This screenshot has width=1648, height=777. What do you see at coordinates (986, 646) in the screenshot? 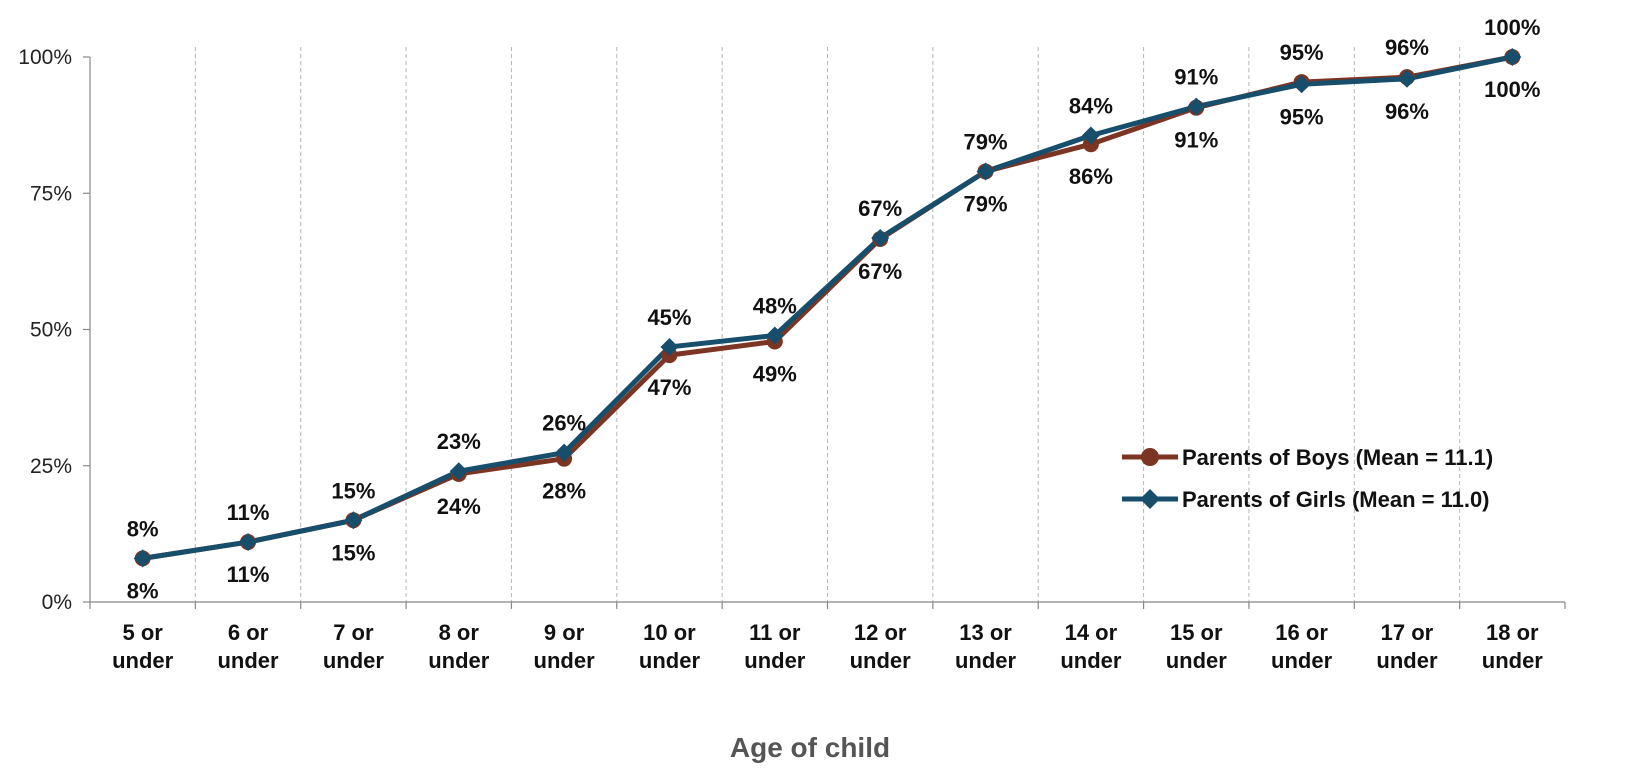
I see `x-tick-label: 13 or under` at bounding box center [986, 646].